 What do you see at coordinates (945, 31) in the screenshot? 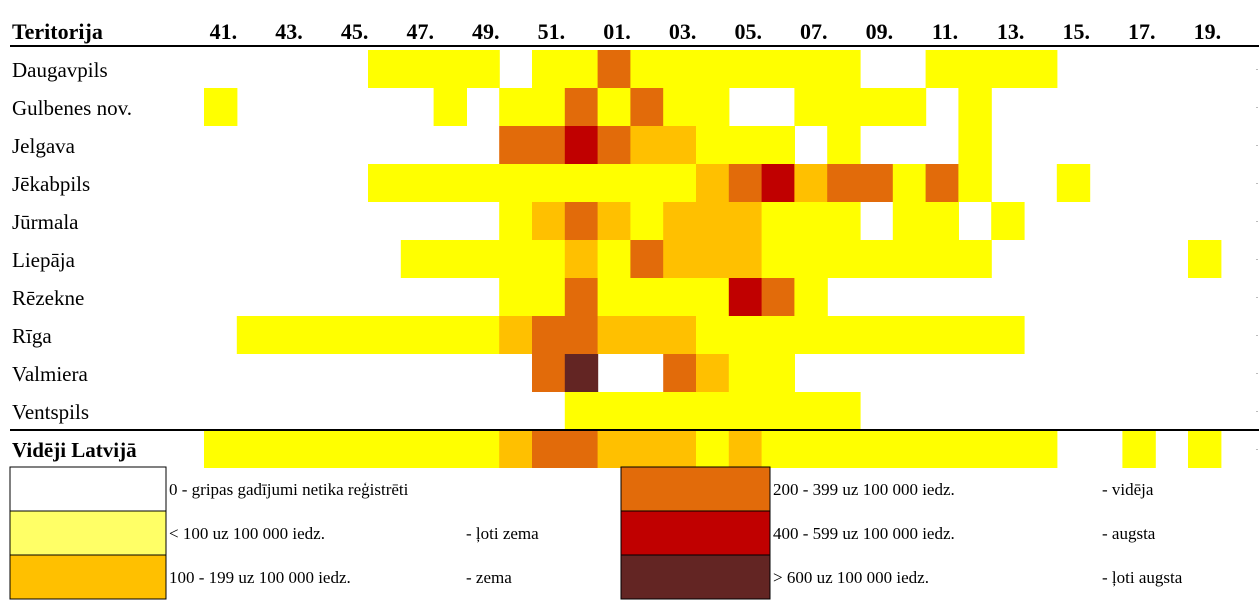
I see `week-label: 11.` at bounding box center [945, 31].